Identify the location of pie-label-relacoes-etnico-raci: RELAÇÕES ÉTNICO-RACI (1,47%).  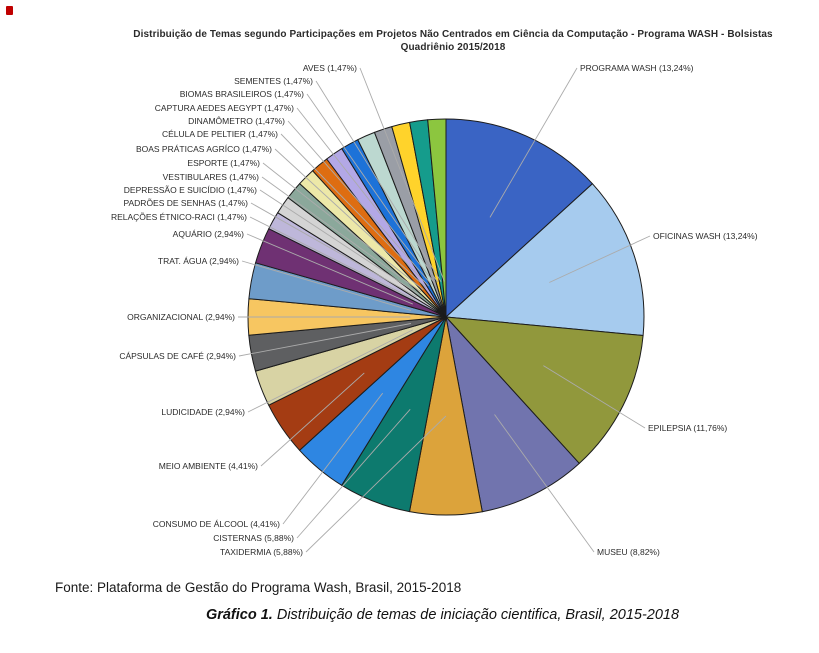
(178, 216).